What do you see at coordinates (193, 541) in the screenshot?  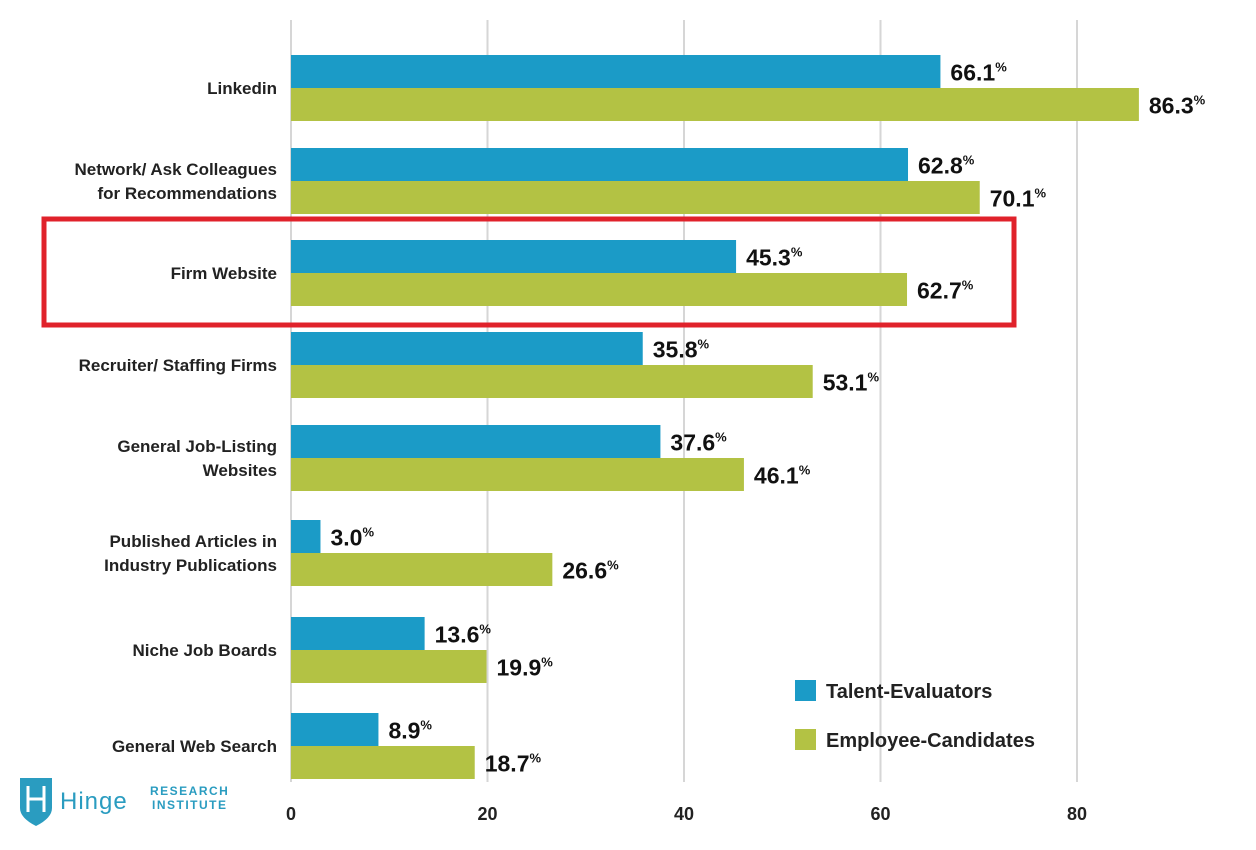 I see `category-label-line: Published Articles in` at bounding box center [193, 541].